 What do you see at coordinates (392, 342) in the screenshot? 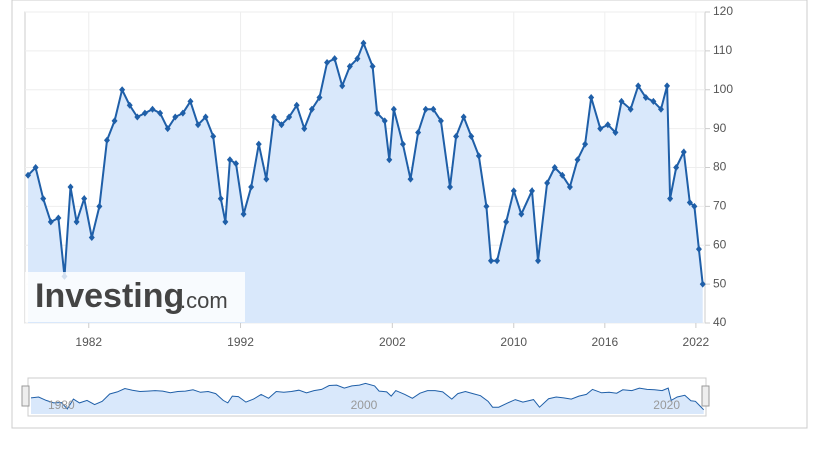
I see `x-tick-label: 2002` at bounding box center [392, 342].